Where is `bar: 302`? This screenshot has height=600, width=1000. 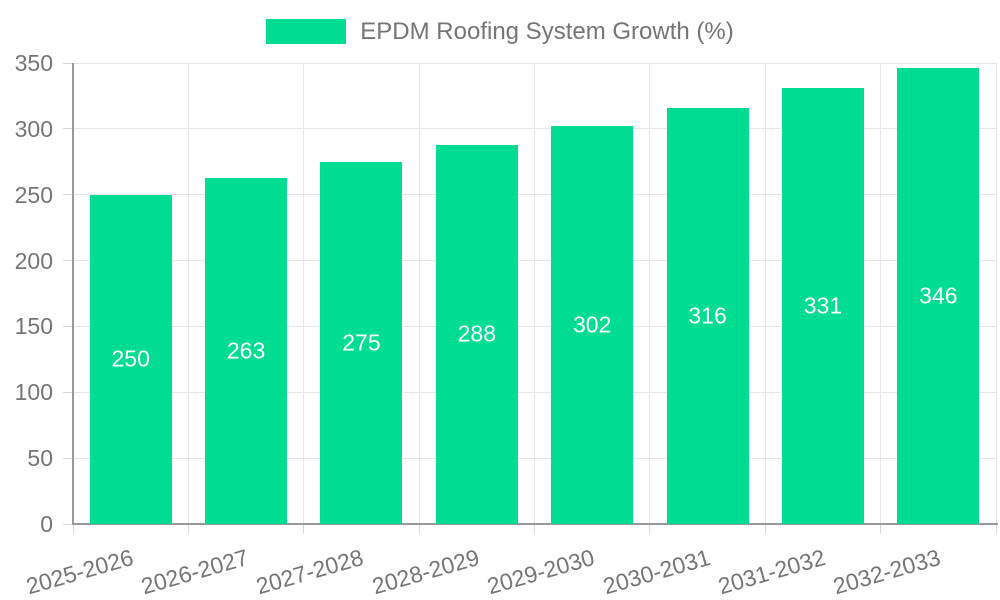 bar: 302 is located at coordinates (592, 325).